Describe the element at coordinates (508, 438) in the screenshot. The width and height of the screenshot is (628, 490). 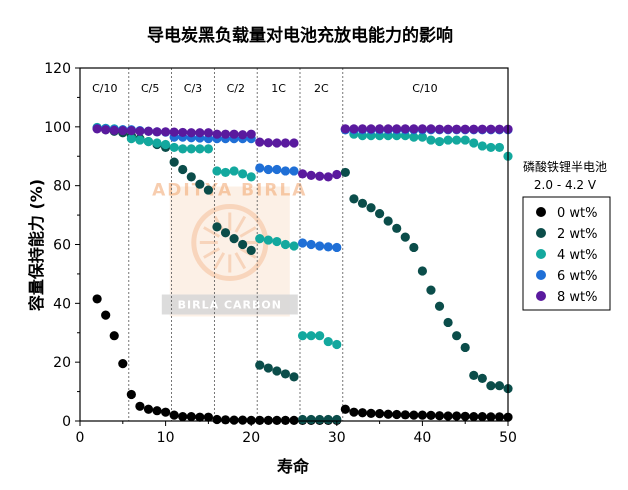
I see `x-tick-label: 50` at that location.